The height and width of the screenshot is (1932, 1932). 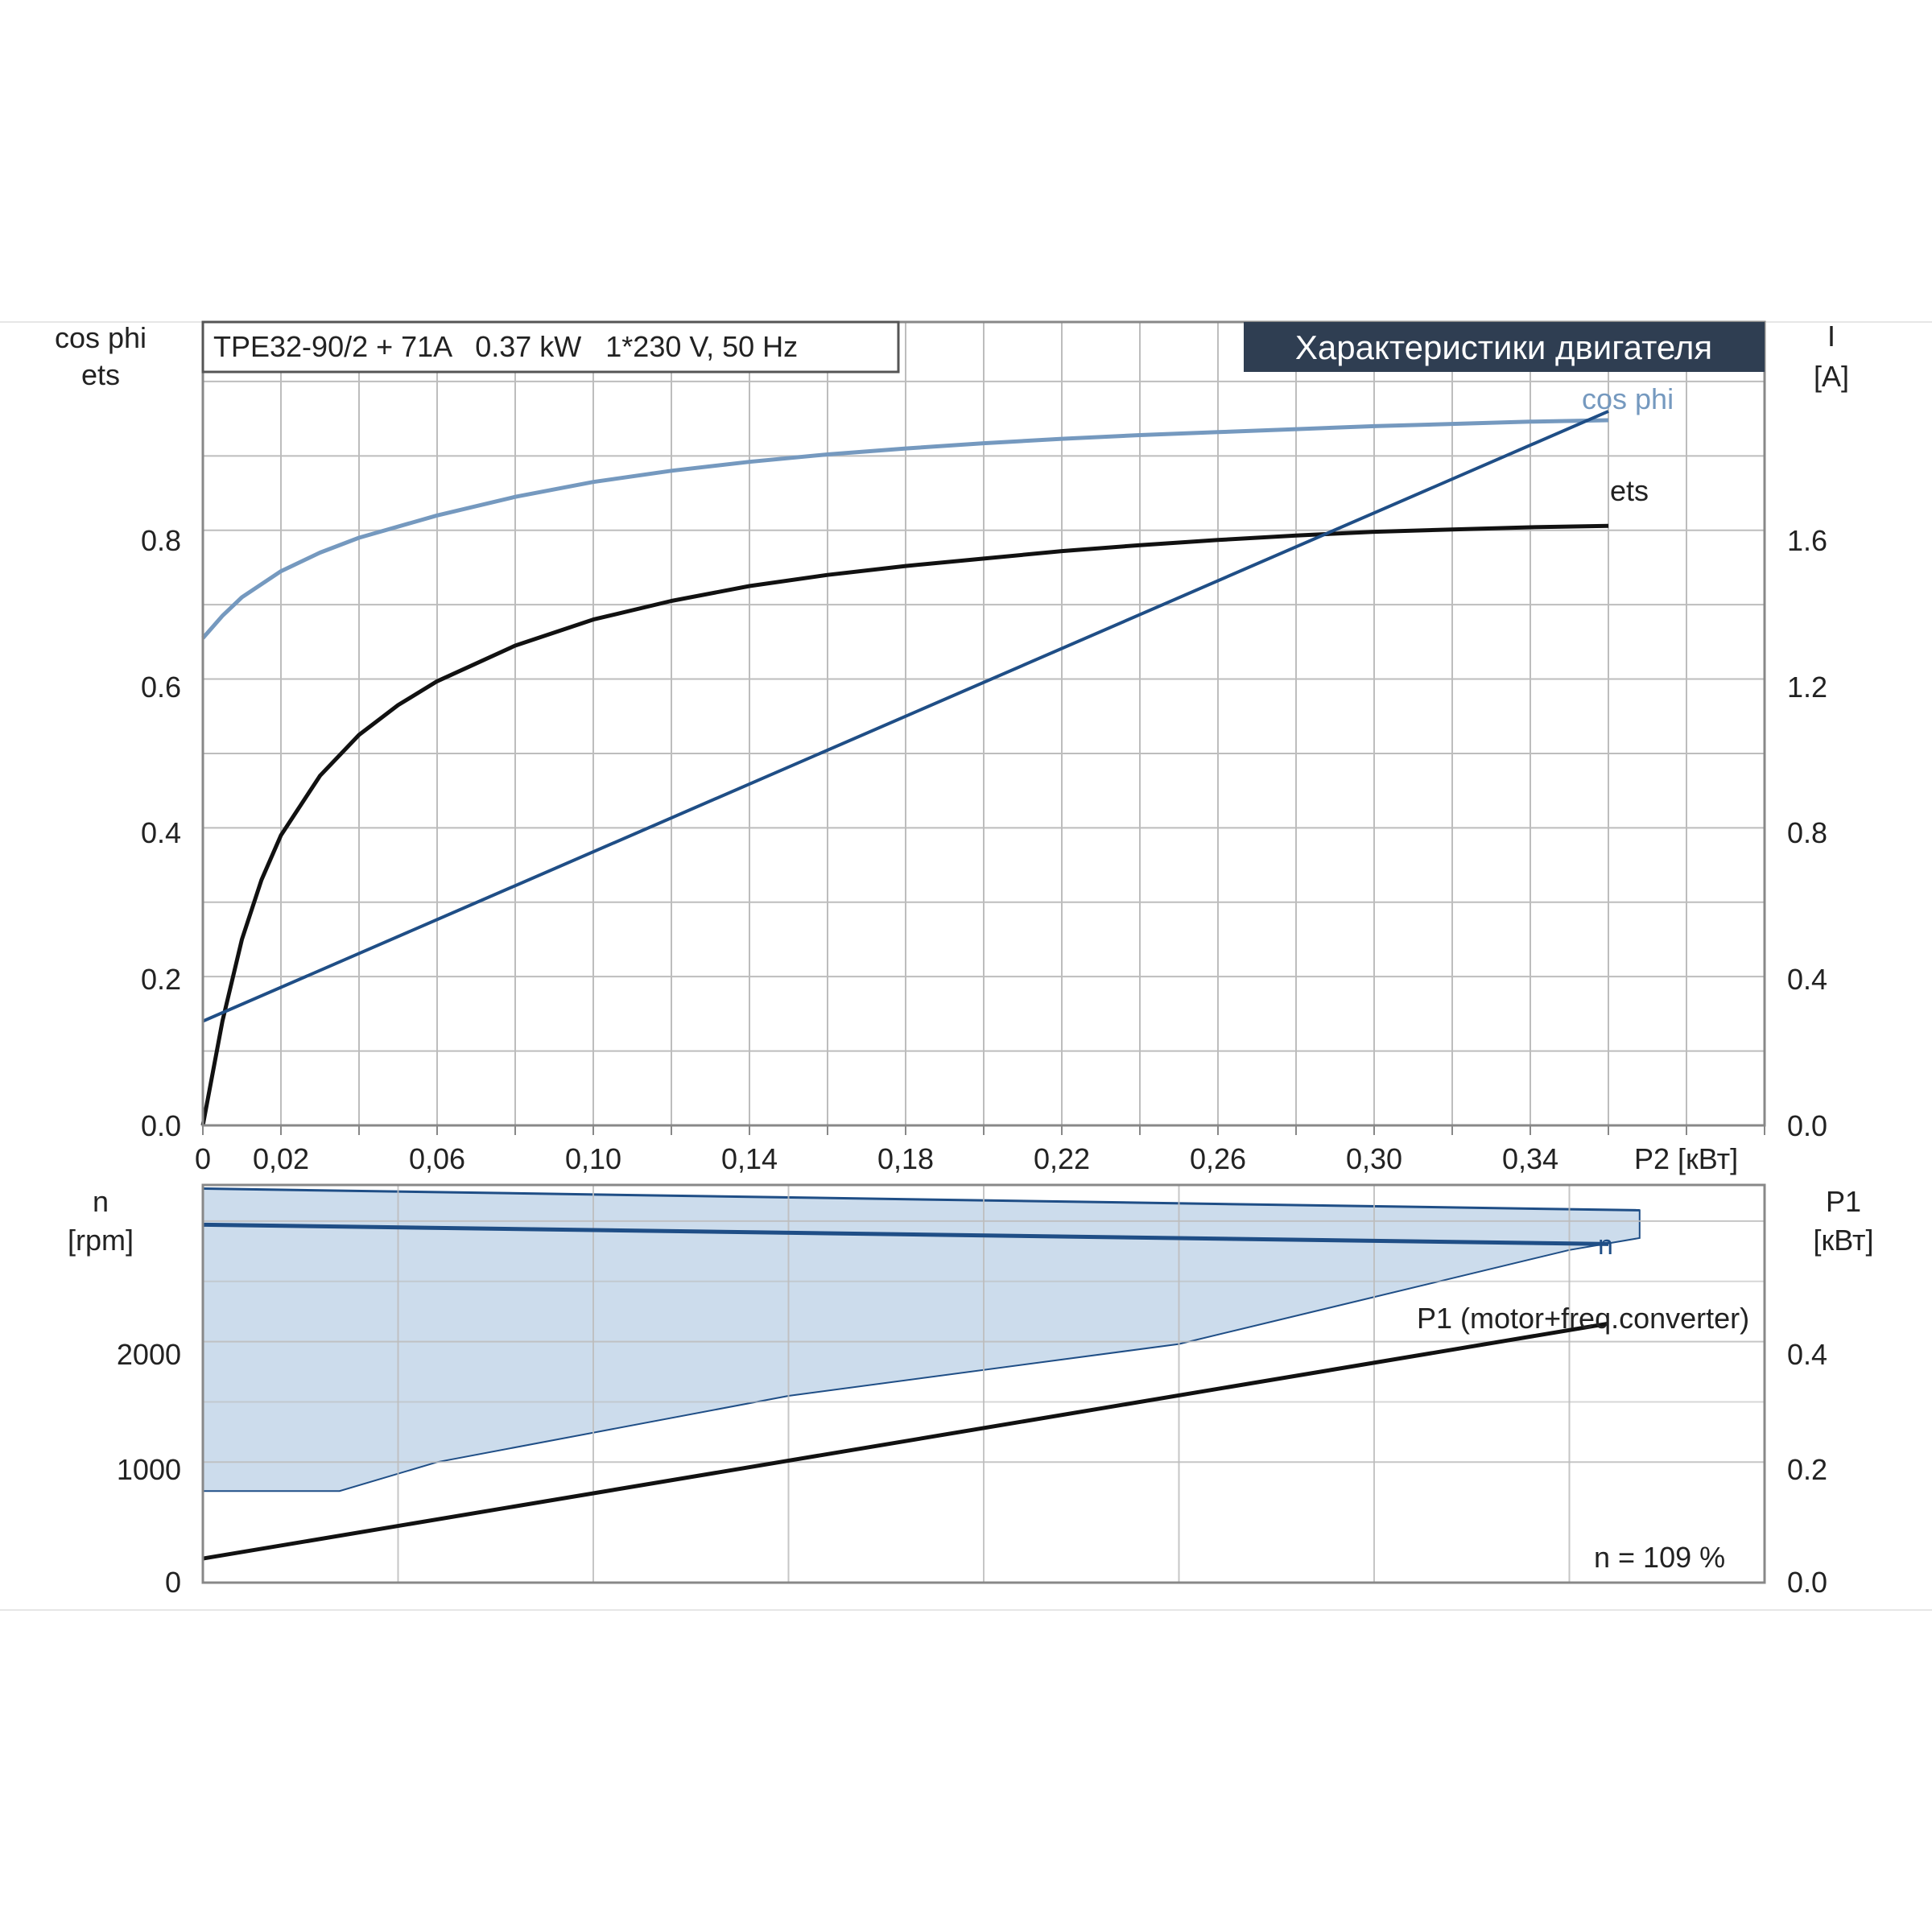 What do you see at coordinates (905, 529) in the screenshot?
I see `cosphi-curve` at bounding box center [905, 529].